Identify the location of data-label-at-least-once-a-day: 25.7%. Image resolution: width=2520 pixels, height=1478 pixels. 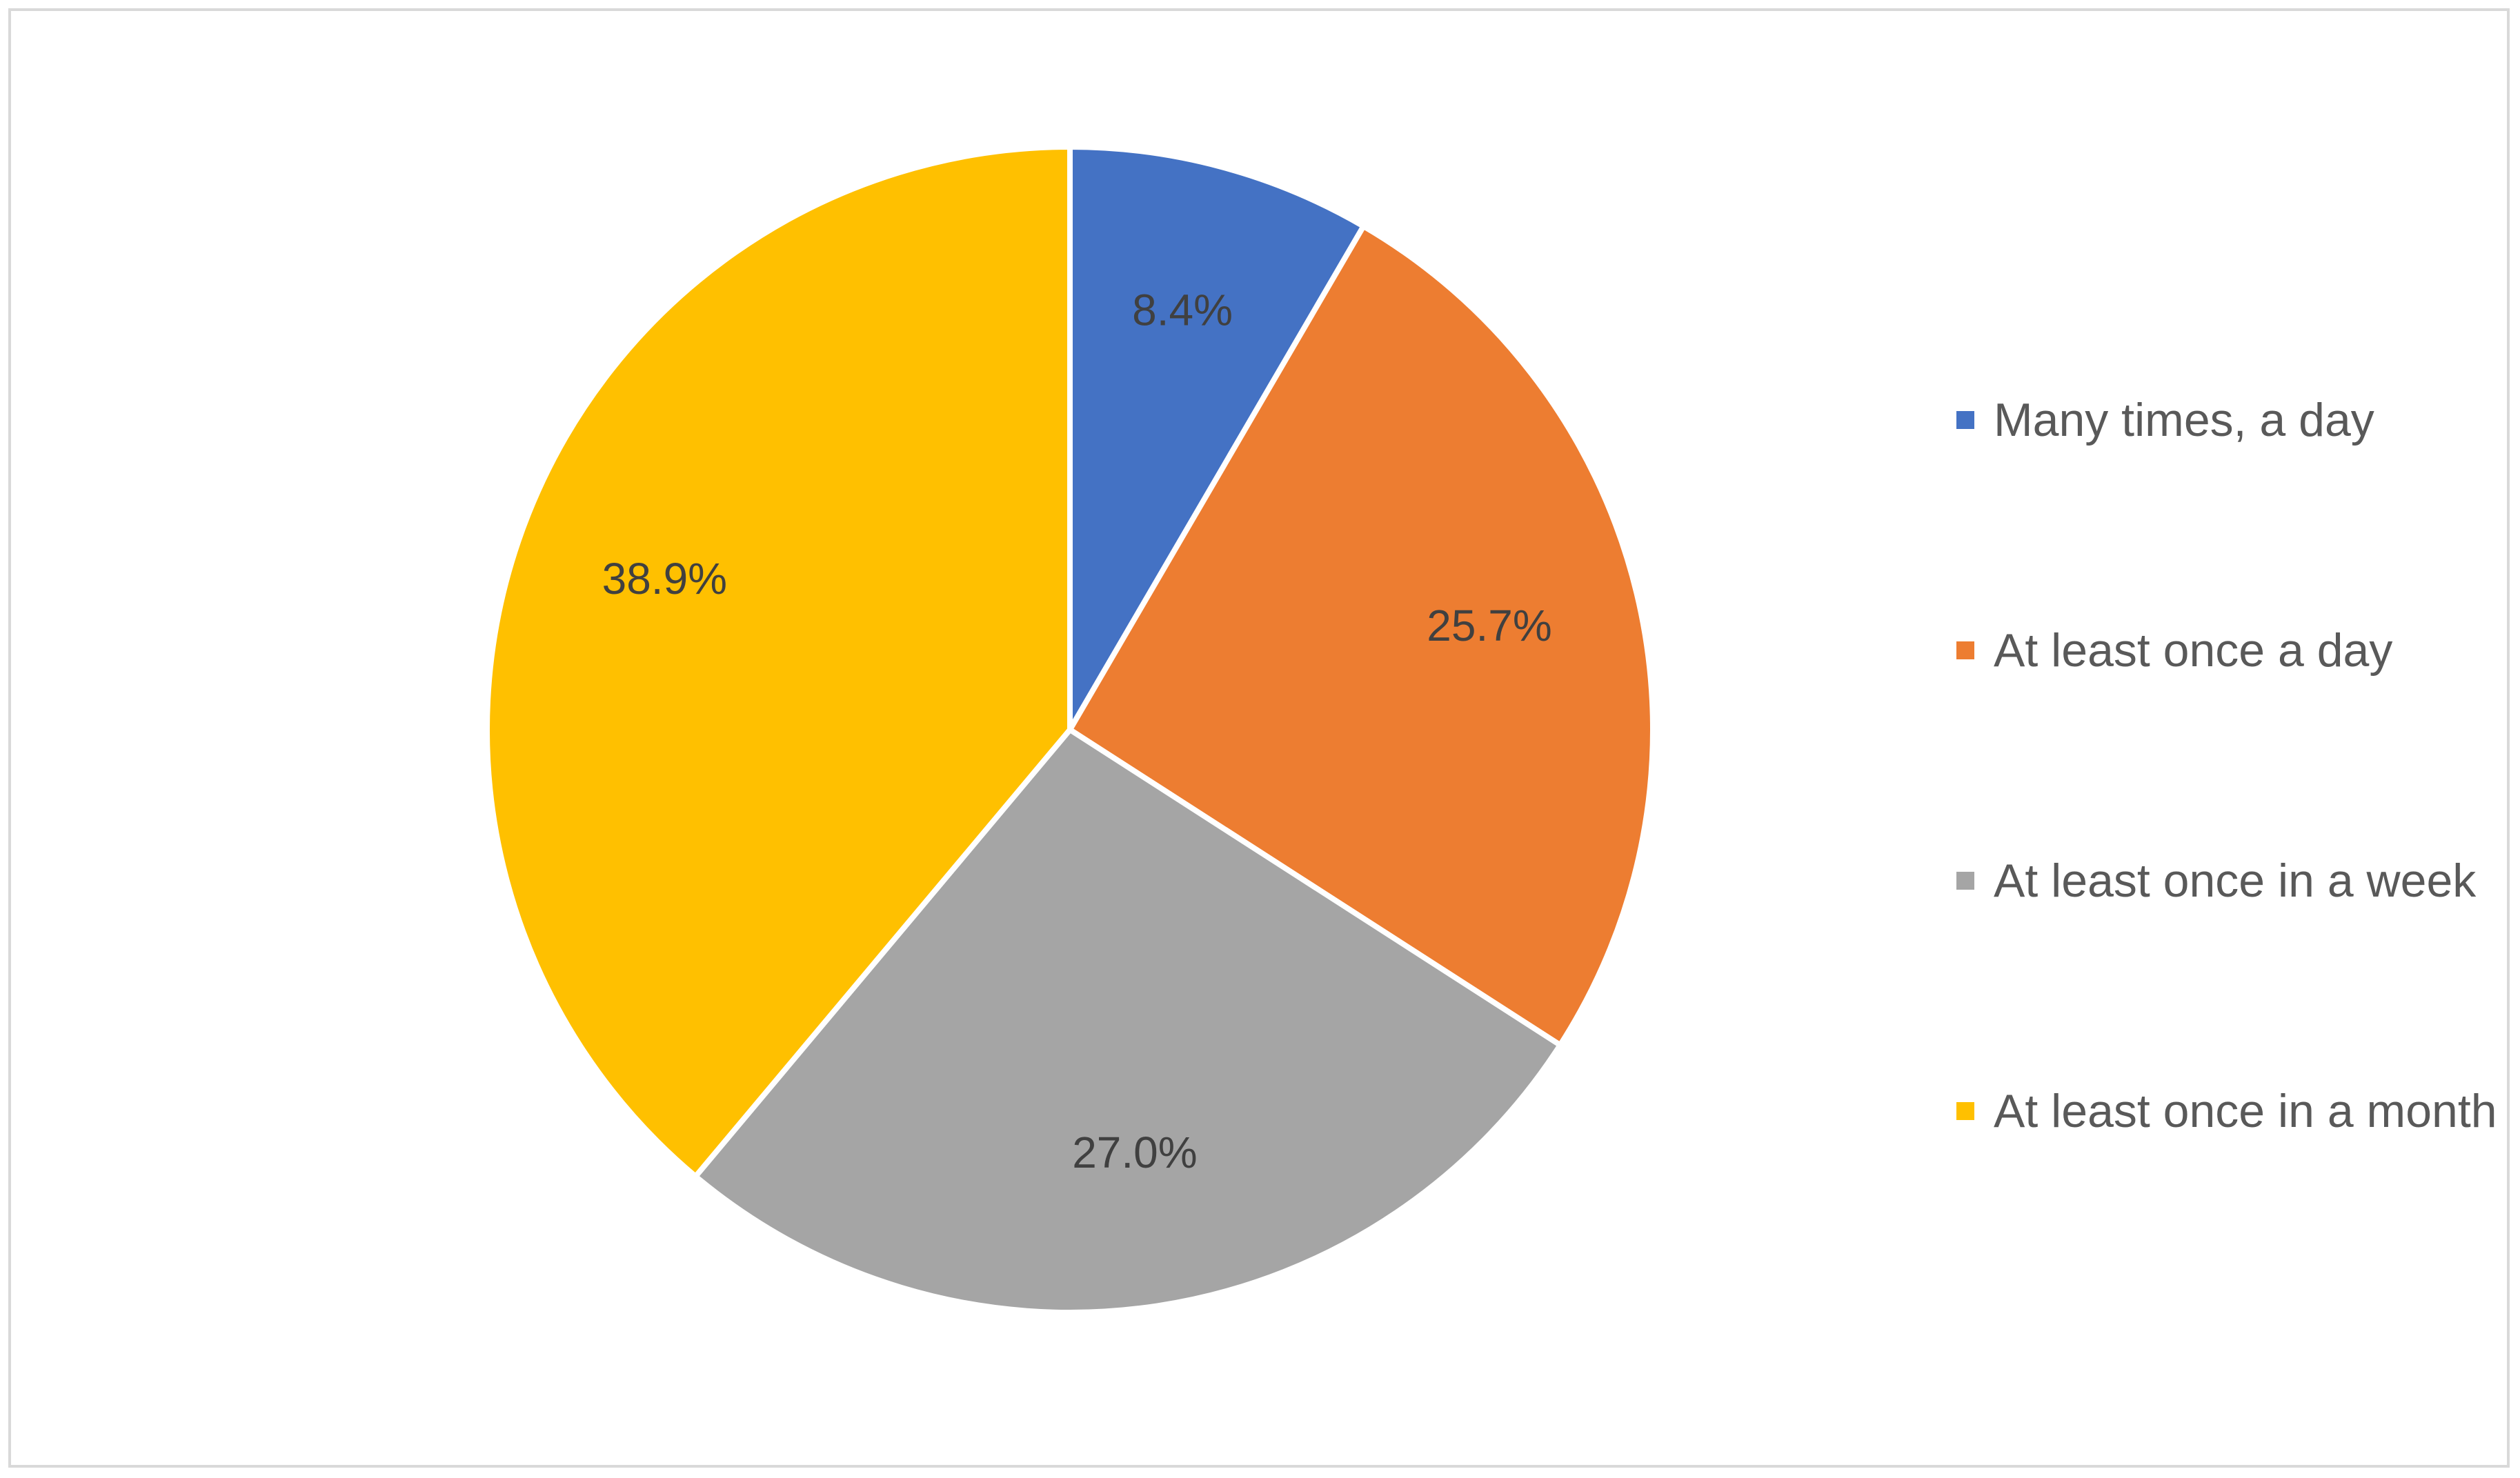
(1489, 625).